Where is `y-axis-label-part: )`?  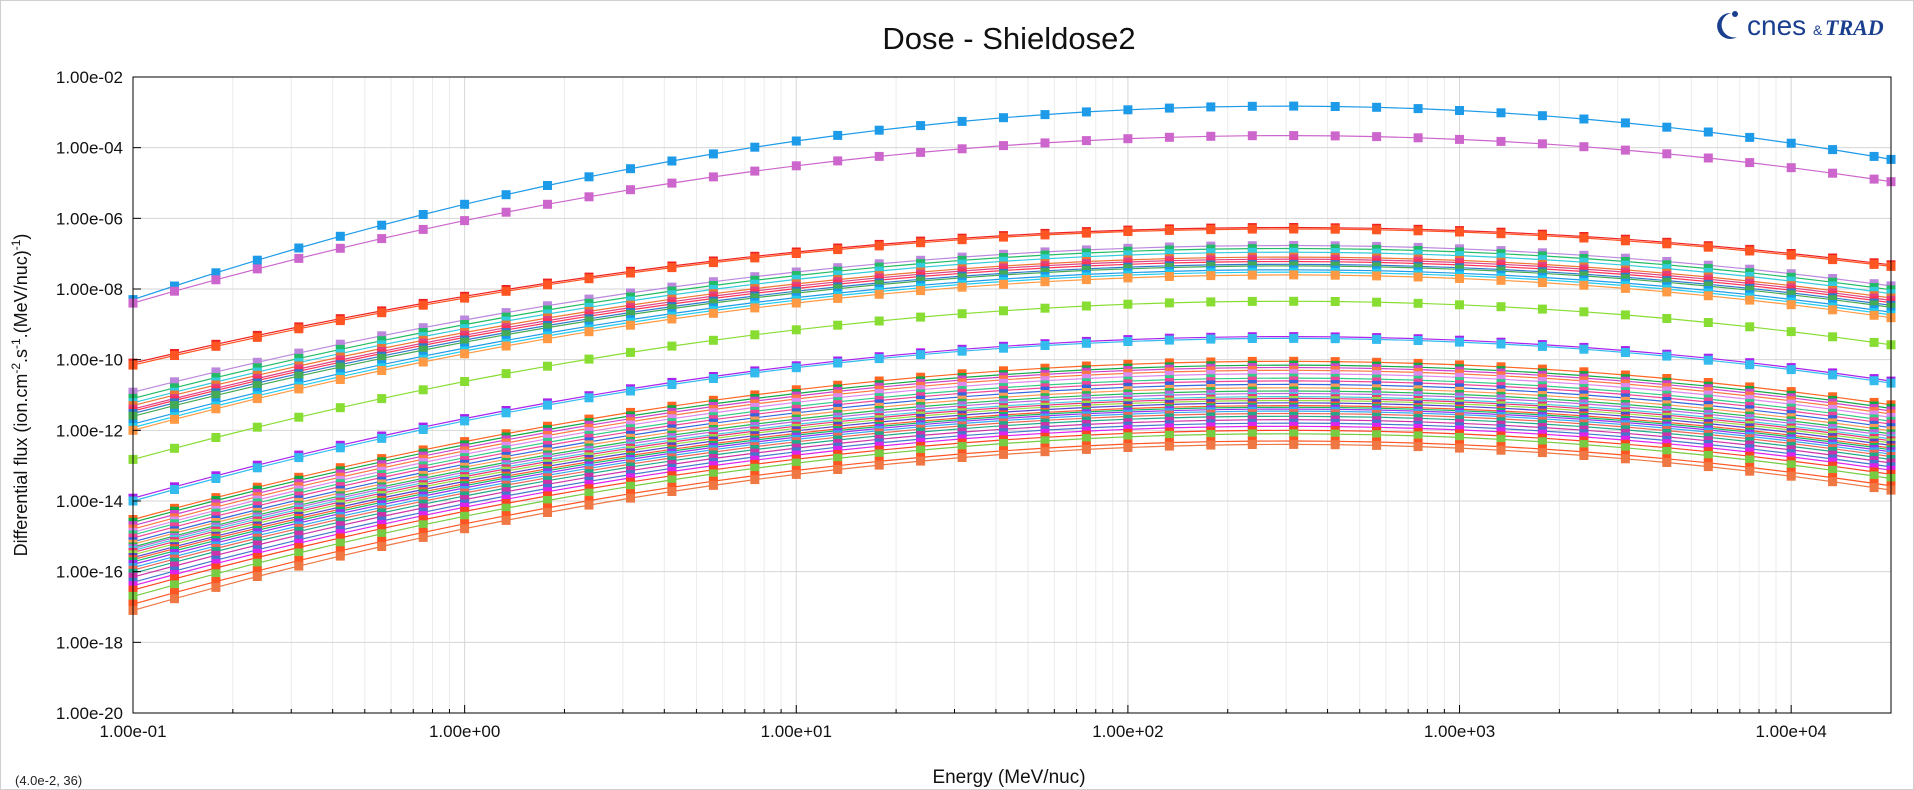 y-axis-label-part: ) is located at coordinates (21, 237).